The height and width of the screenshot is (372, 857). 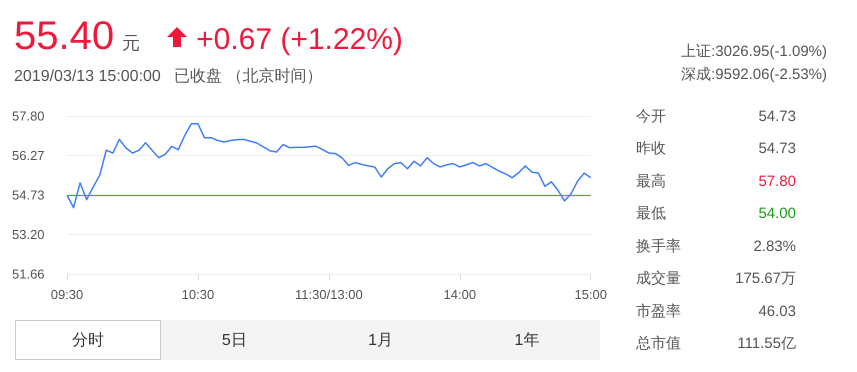 I want to click on text: 市盈率, so click(x=658, y=311).